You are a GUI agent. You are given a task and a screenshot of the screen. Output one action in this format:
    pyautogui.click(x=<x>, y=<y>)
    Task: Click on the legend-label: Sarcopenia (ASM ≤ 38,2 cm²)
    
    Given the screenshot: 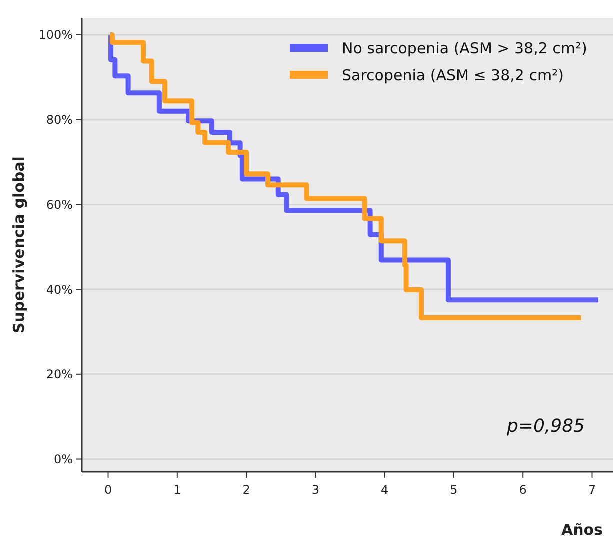 What is the action you would take?
    pyautogui.click(x=453, y=75)
    